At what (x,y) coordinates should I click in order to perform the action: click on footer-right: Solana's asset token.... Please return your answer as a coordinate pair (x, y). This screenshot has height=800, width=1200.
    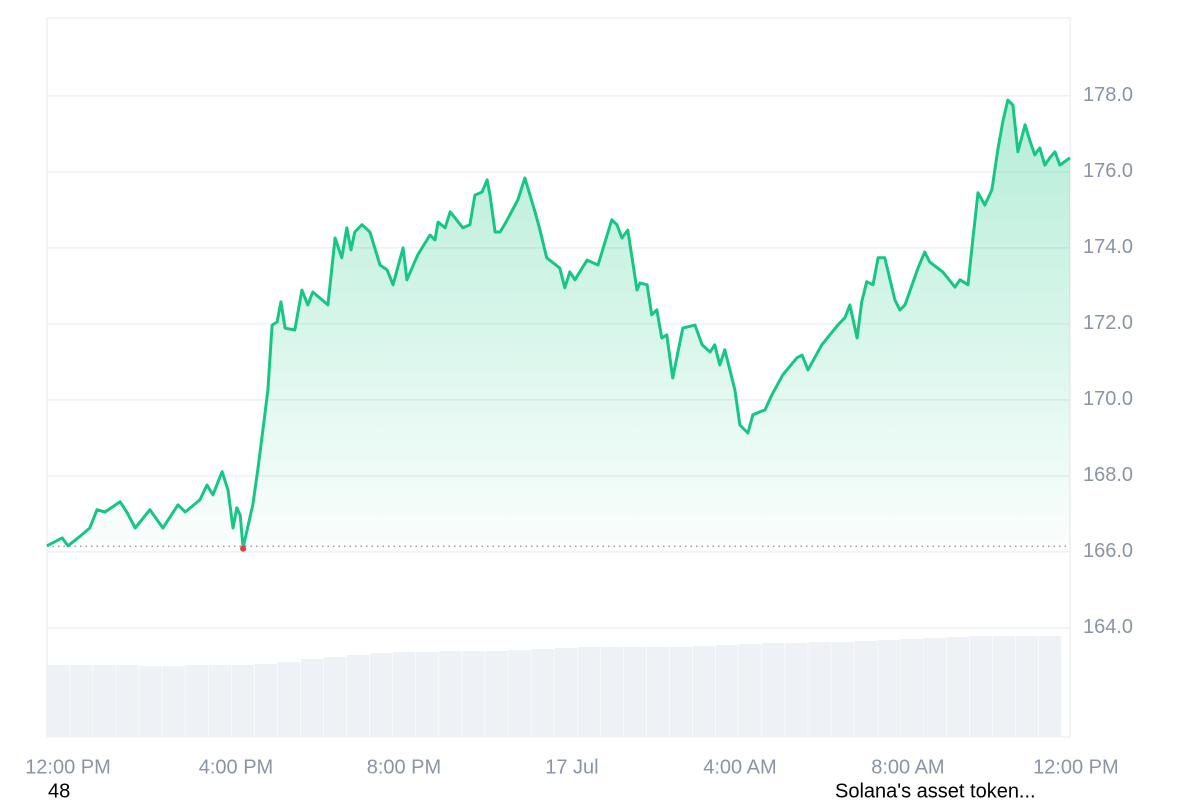
    Looking at the image, I should click on (935, 790).